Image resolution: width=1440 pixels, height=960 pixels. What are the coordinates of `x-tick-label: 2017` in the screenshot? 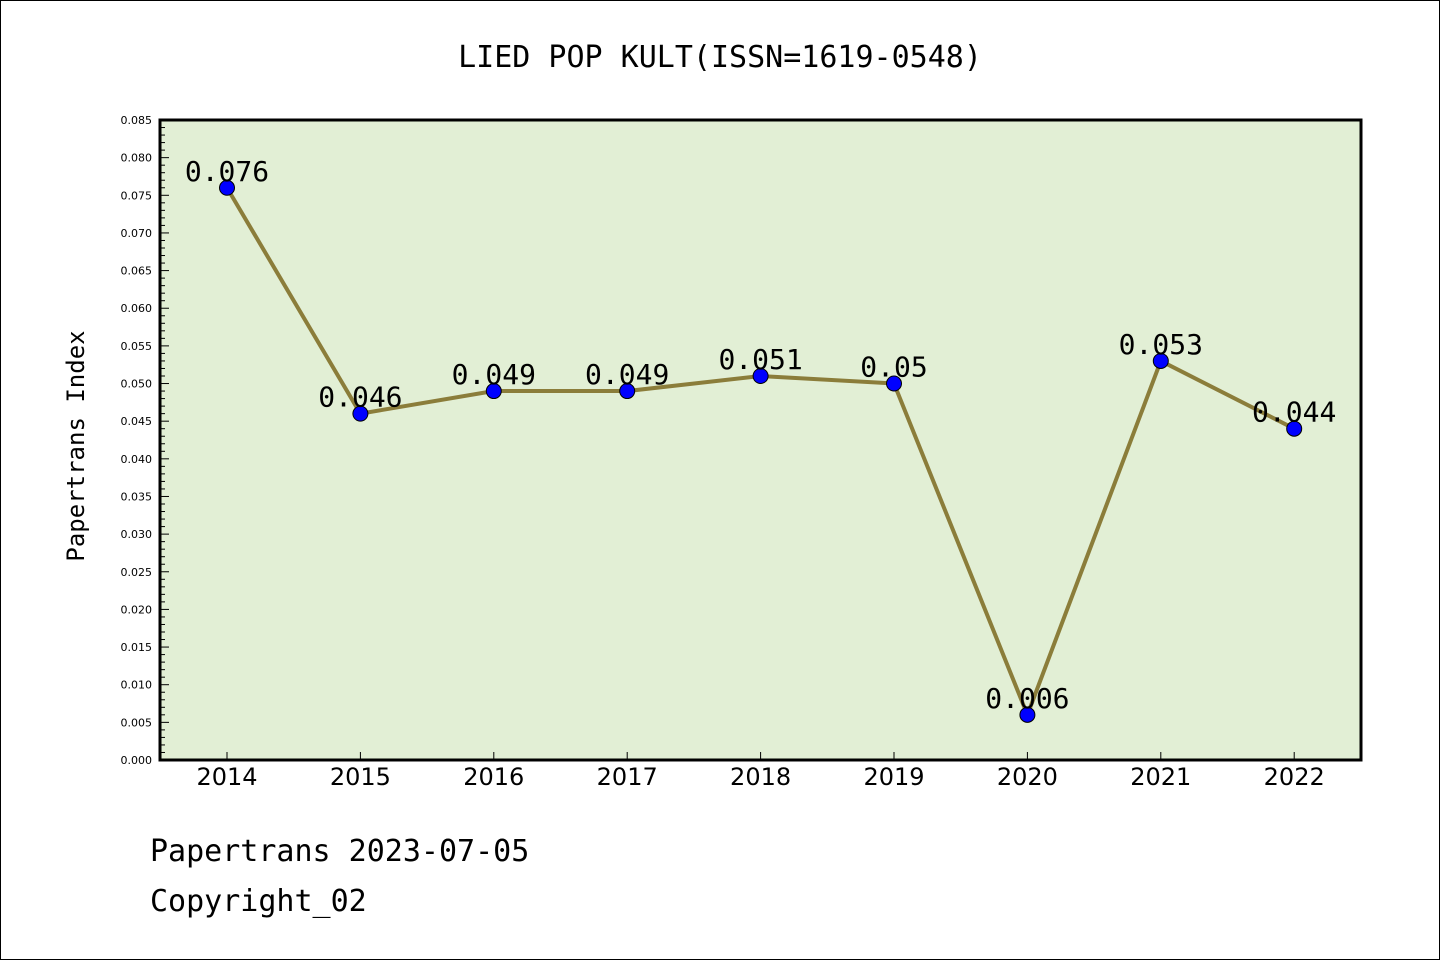 It's located at (627, 777).